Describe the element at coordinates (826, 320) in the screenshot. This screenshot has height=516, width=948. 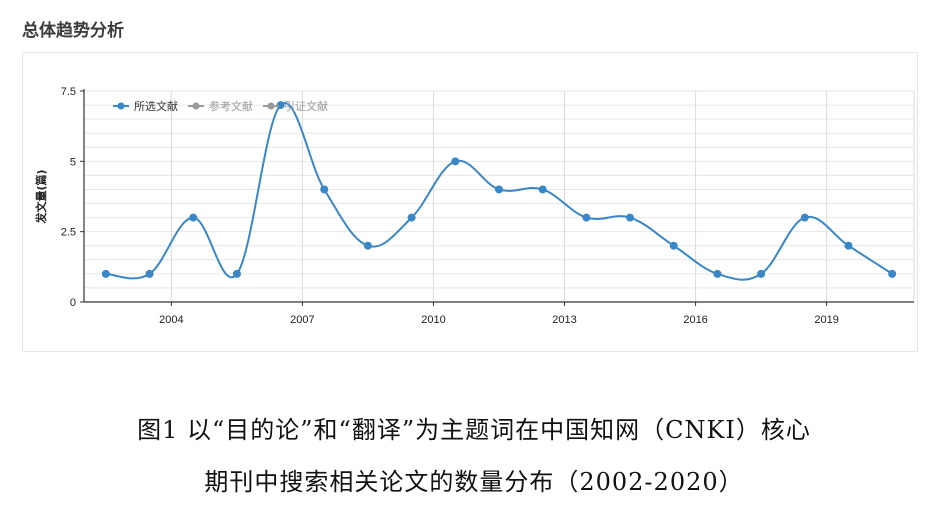
I see `x-tick-label: 2019` at that location.